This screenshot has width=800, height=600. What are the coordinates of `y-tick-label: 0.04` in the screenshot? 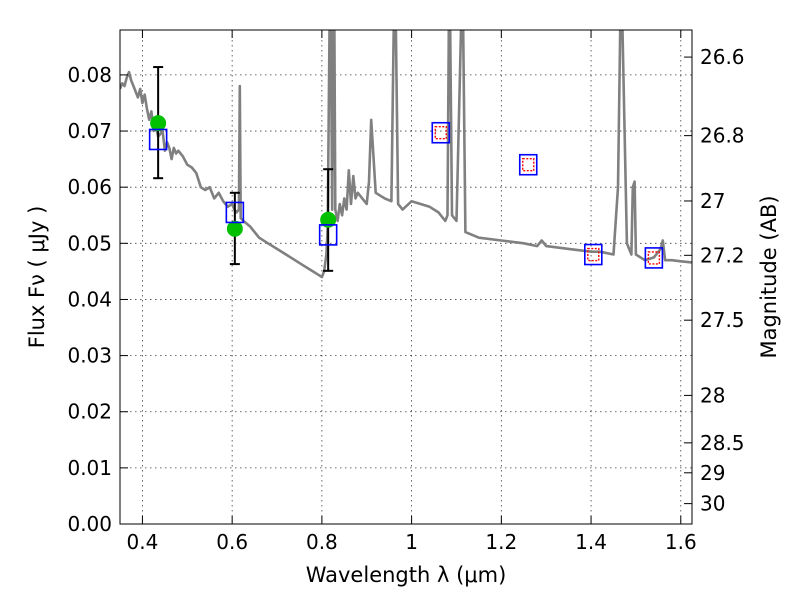 It's located at (89, 299).